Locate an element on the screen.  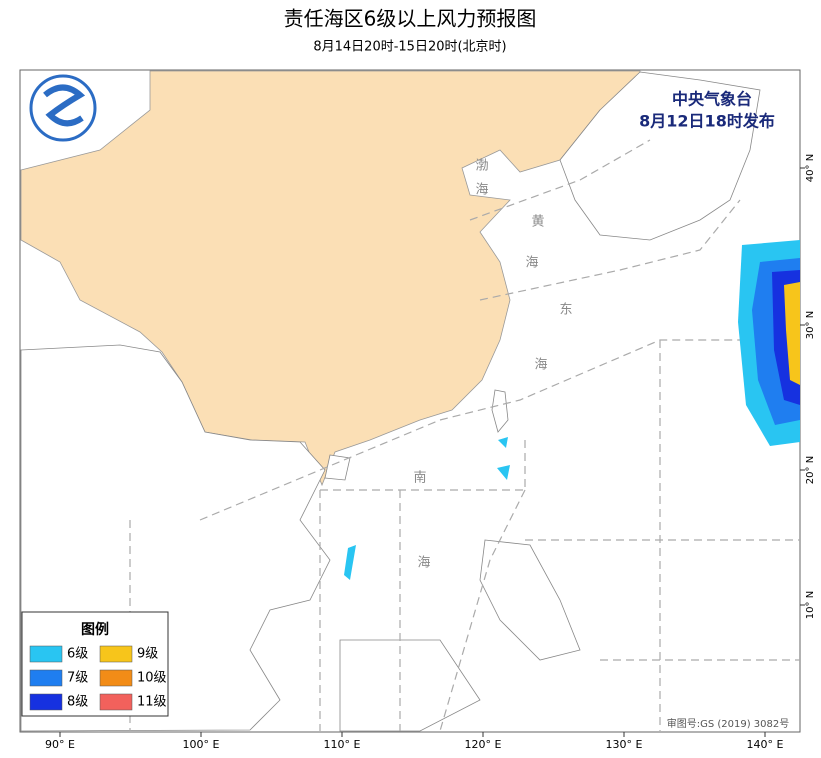
approval-number: 审图号:GS (2019) 3082号 is located at coordinates (728, 723).